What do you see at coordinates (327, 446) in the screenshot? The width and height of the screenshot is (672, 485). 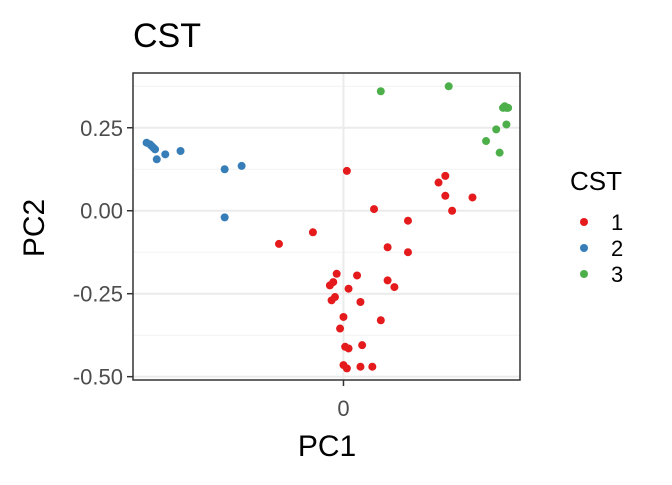 I see `x-axis-label: PC1` at bounding box center [327, 446].